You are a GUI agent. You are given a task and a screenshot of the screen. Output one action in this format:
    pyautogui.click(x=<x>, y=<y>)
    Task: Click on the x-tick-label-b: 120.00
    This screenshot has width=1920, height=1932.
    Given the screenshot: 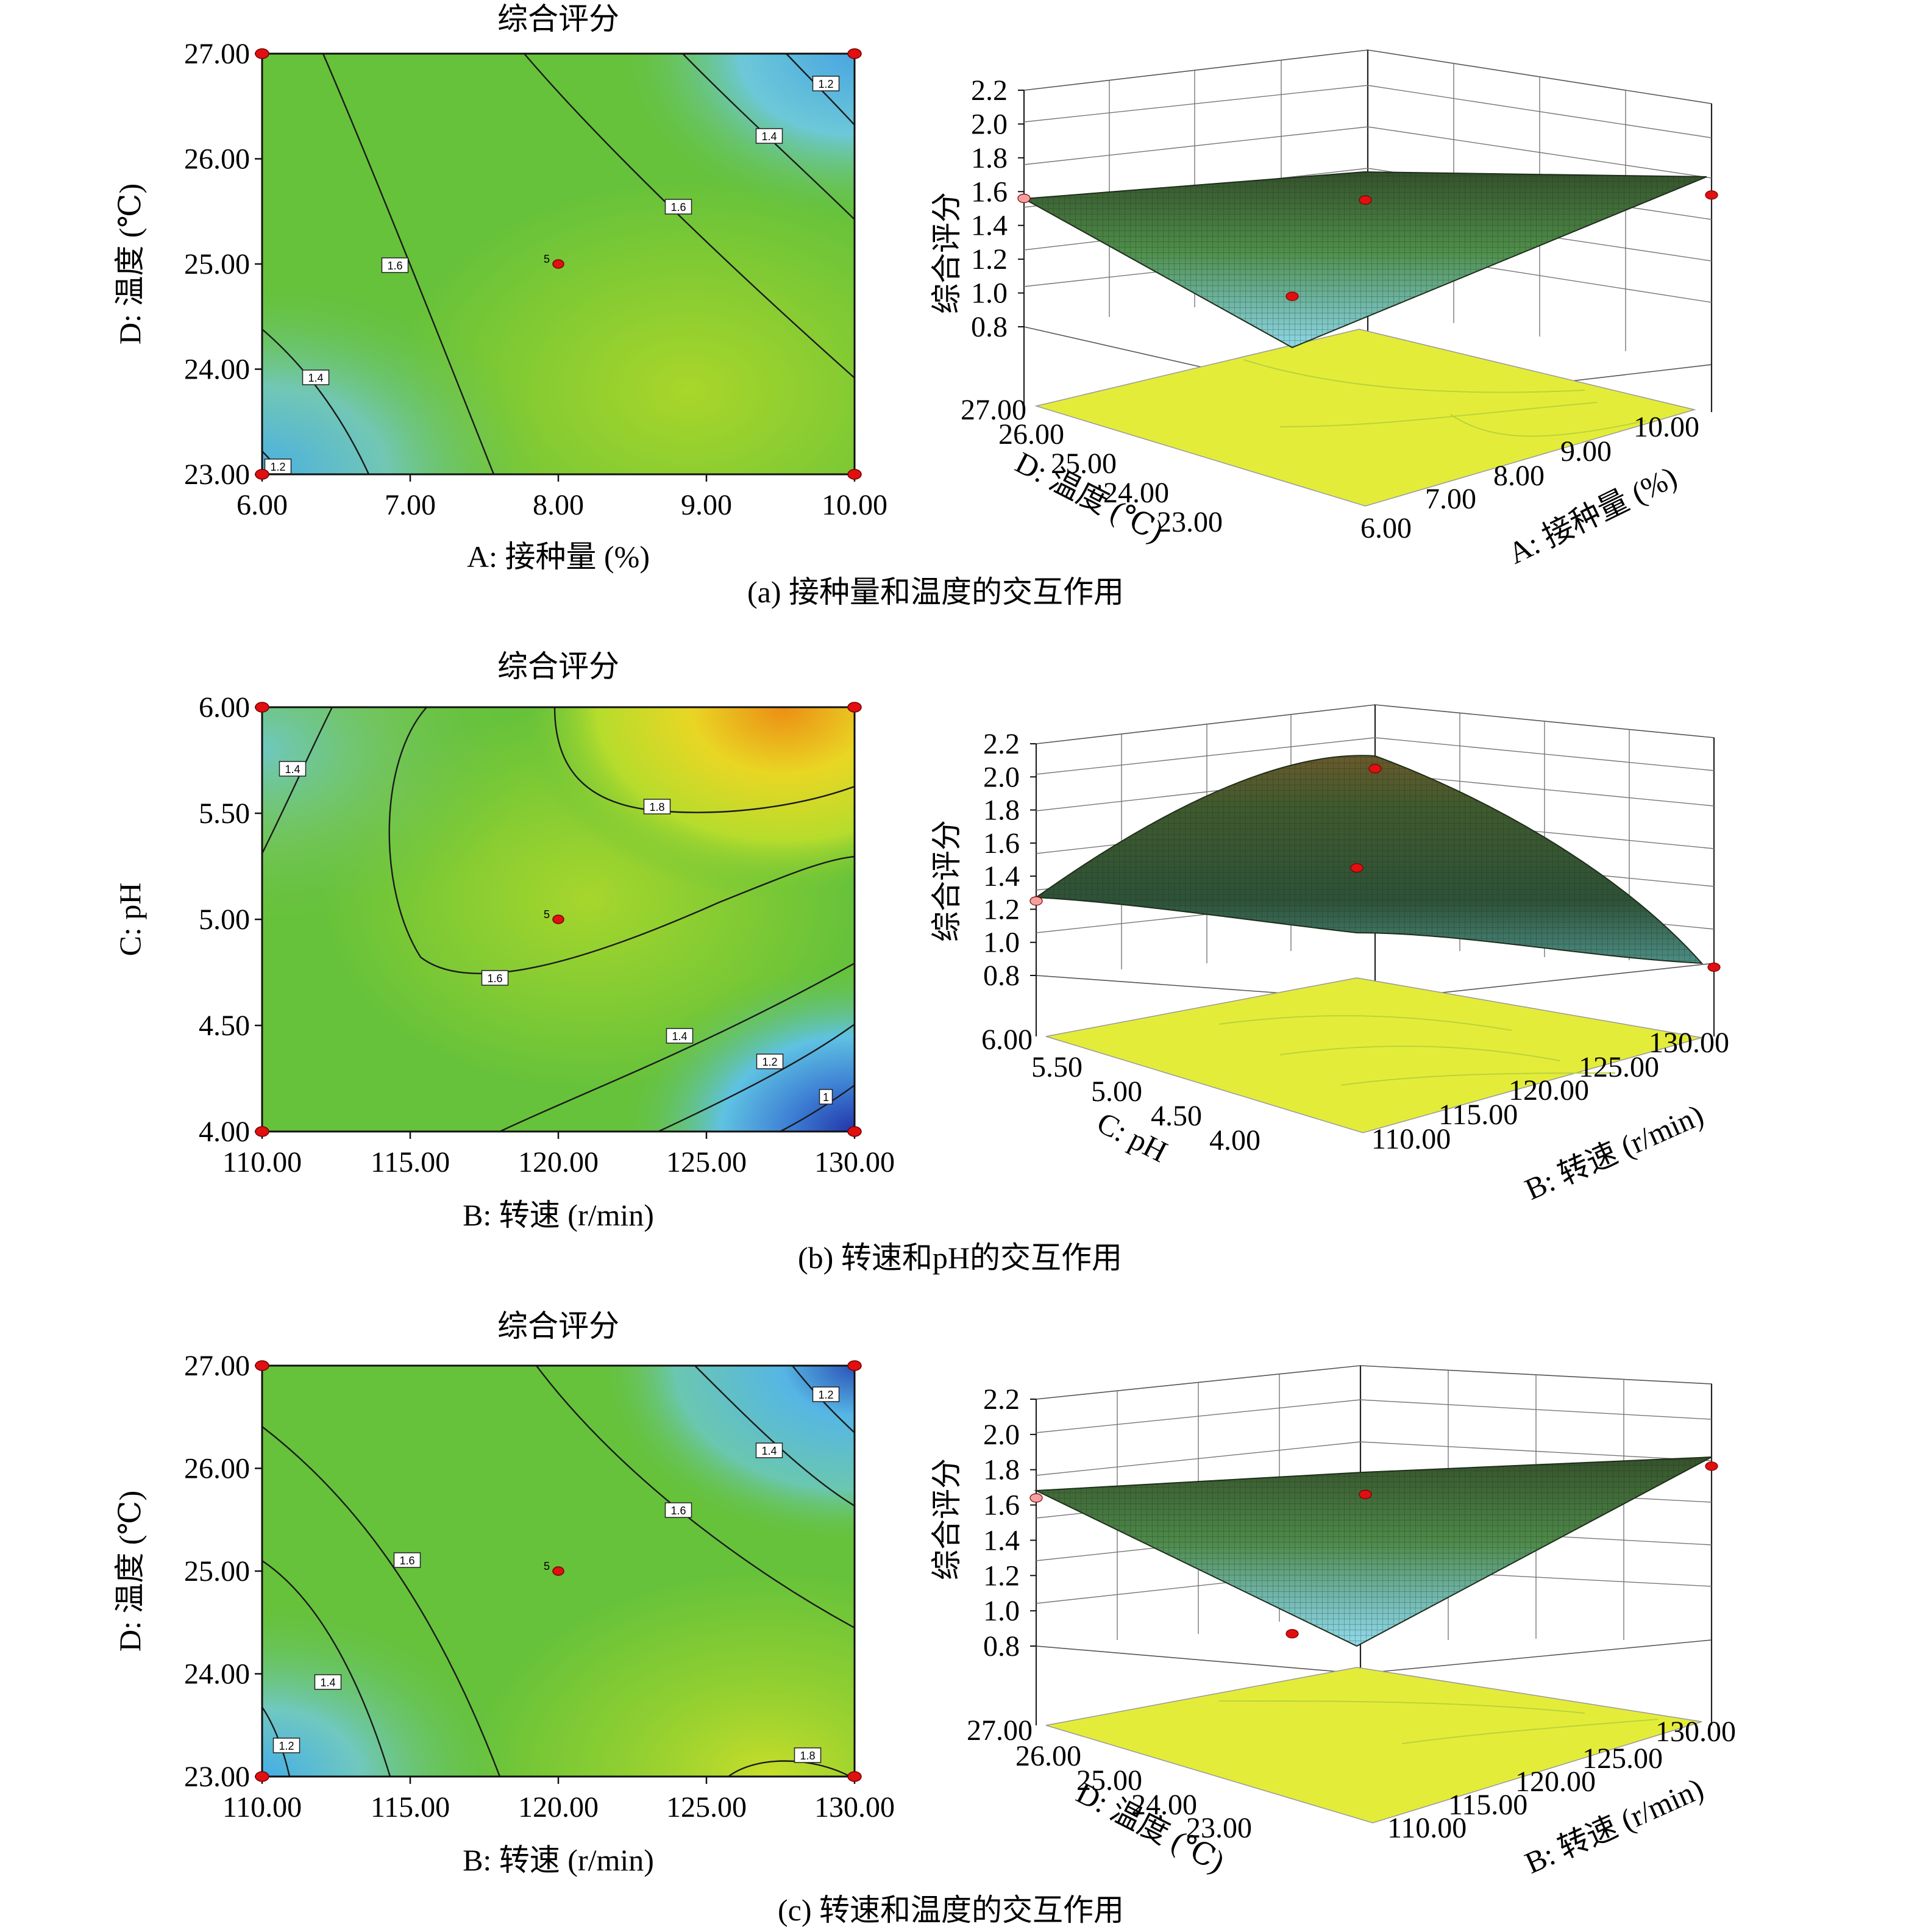 What is the action you would take?
    pyautogui.click(x=558, y=1162)
    